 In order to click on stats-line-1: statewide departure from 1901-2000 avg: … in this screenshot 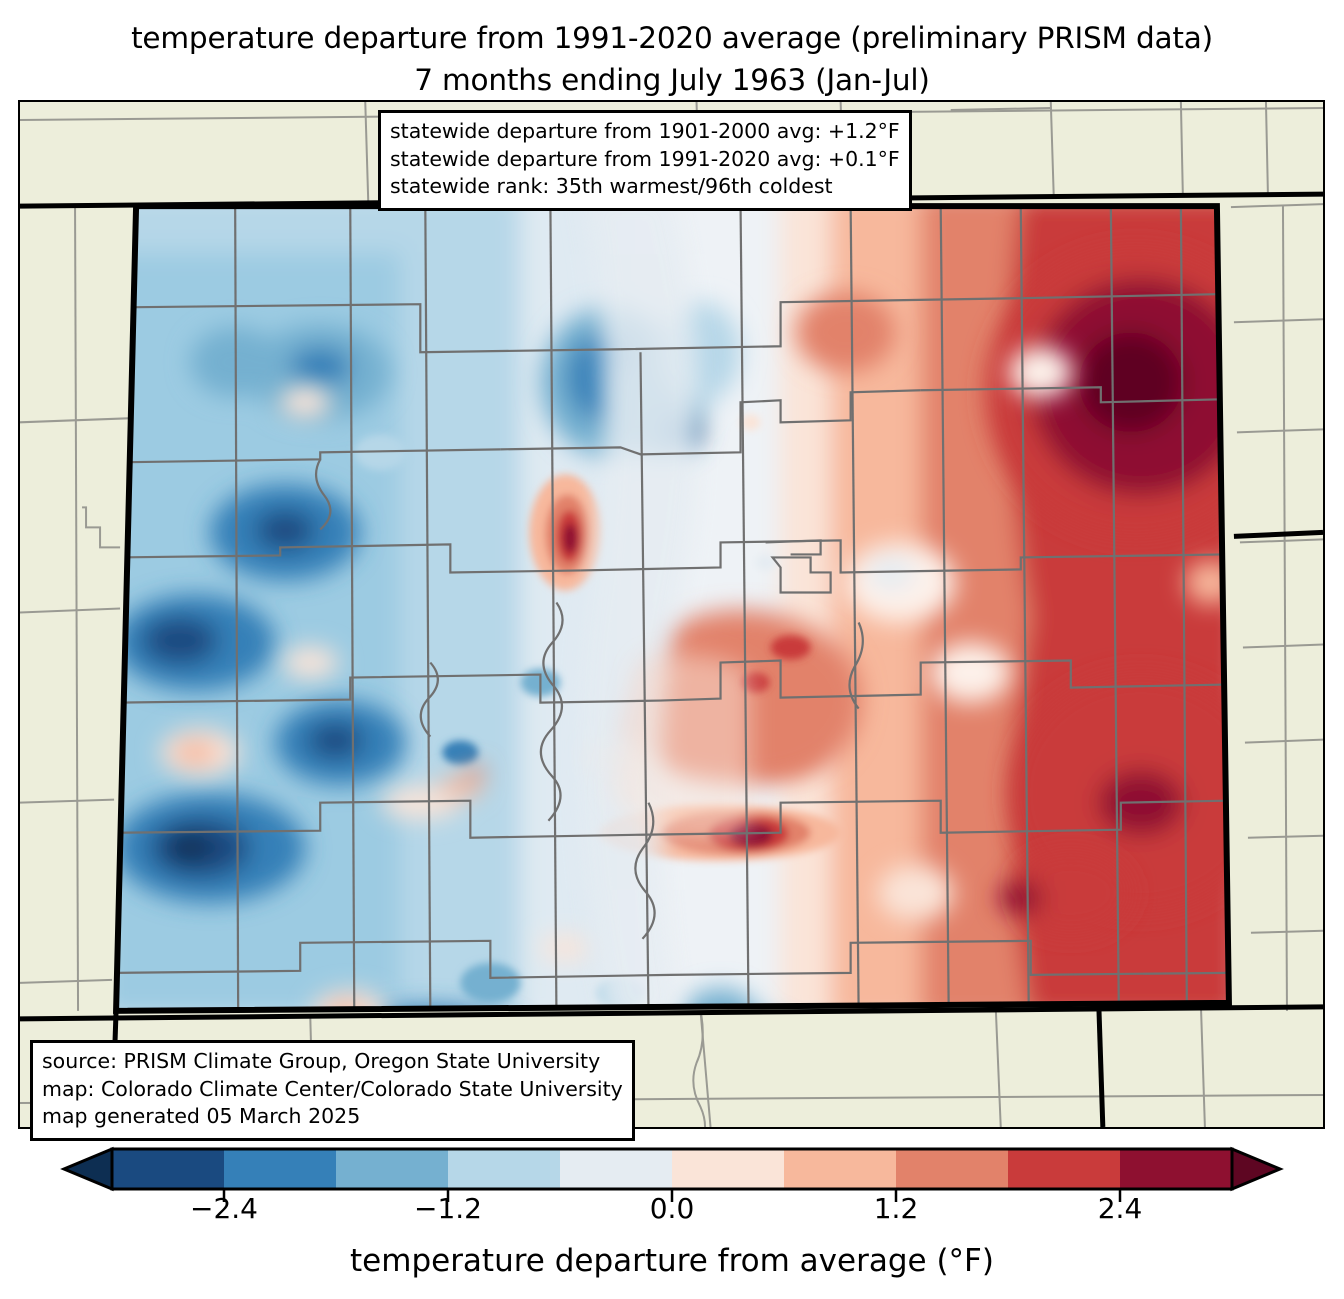, I will do `click(645, 131)`.